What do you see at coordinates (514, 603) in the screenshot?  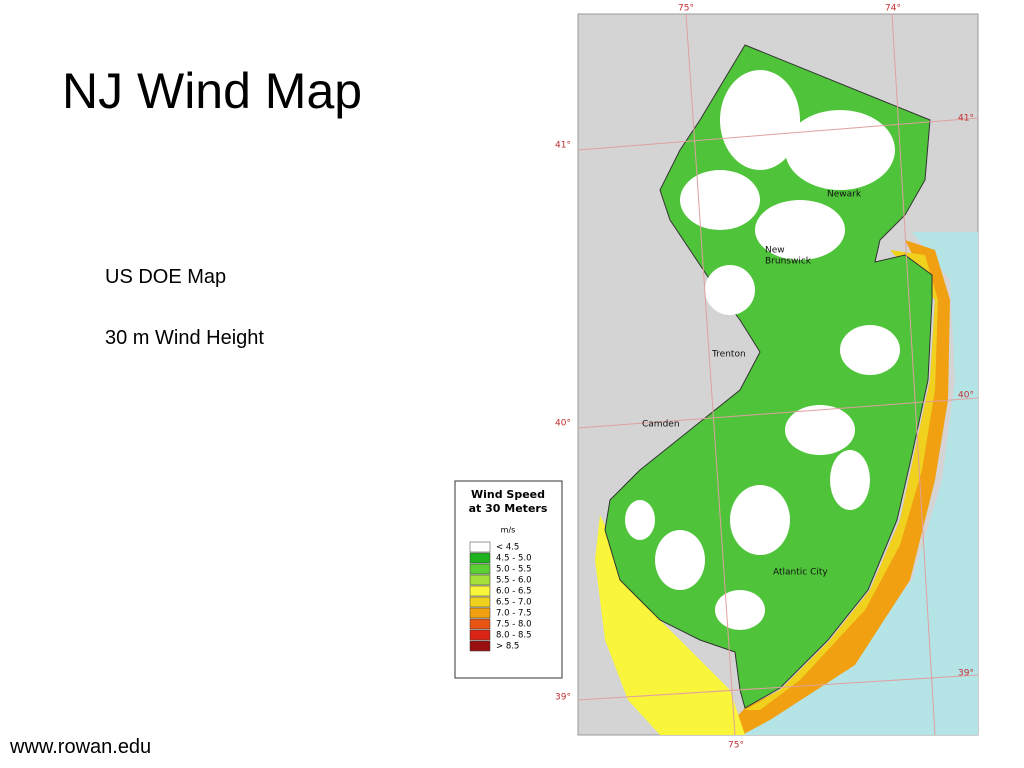 I see `legend-label: 6.5 - 7.0` at bounding box center [514, 603].